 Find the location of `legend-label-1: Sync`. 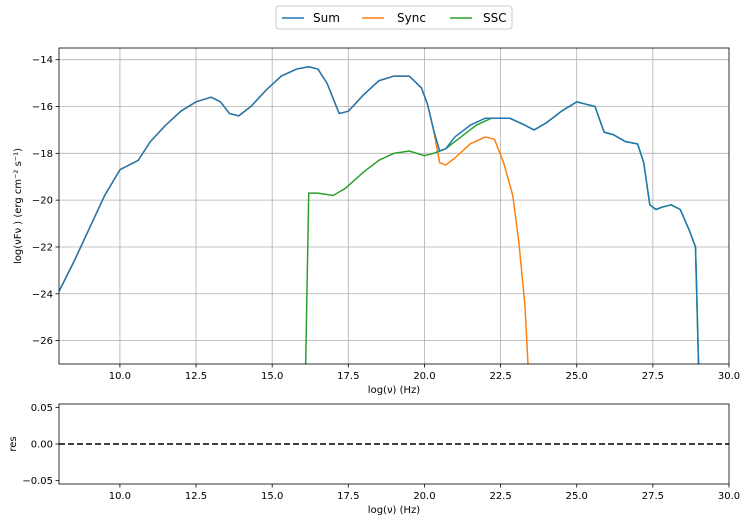

legend-label-1: Sync is located at coordinates (411, 18).